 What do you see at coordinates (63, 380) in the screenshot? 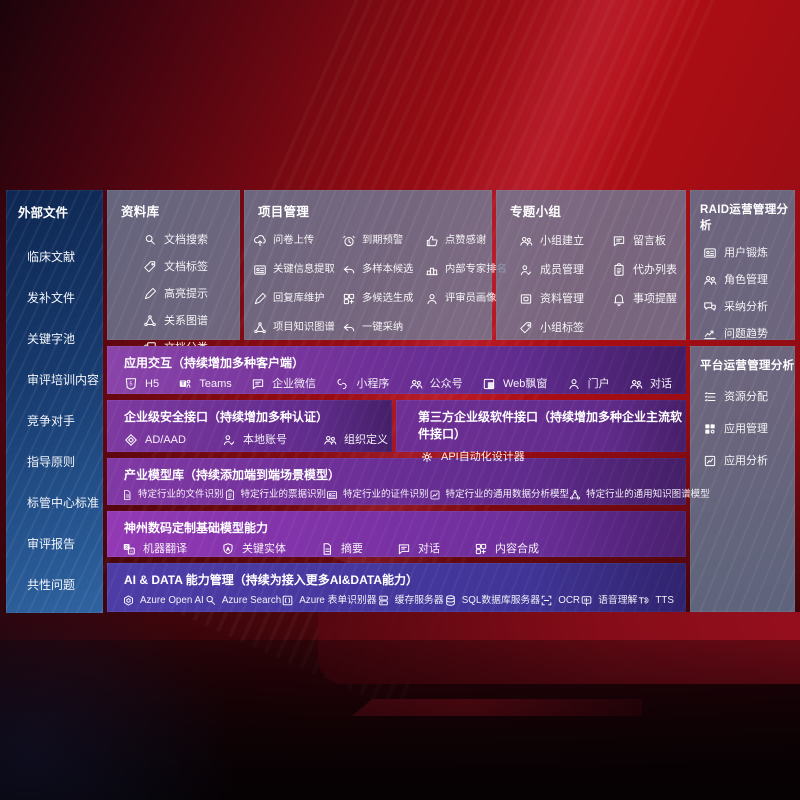
I see `sidebar-item: 审评培训内容` at bounding box center [63, 380].